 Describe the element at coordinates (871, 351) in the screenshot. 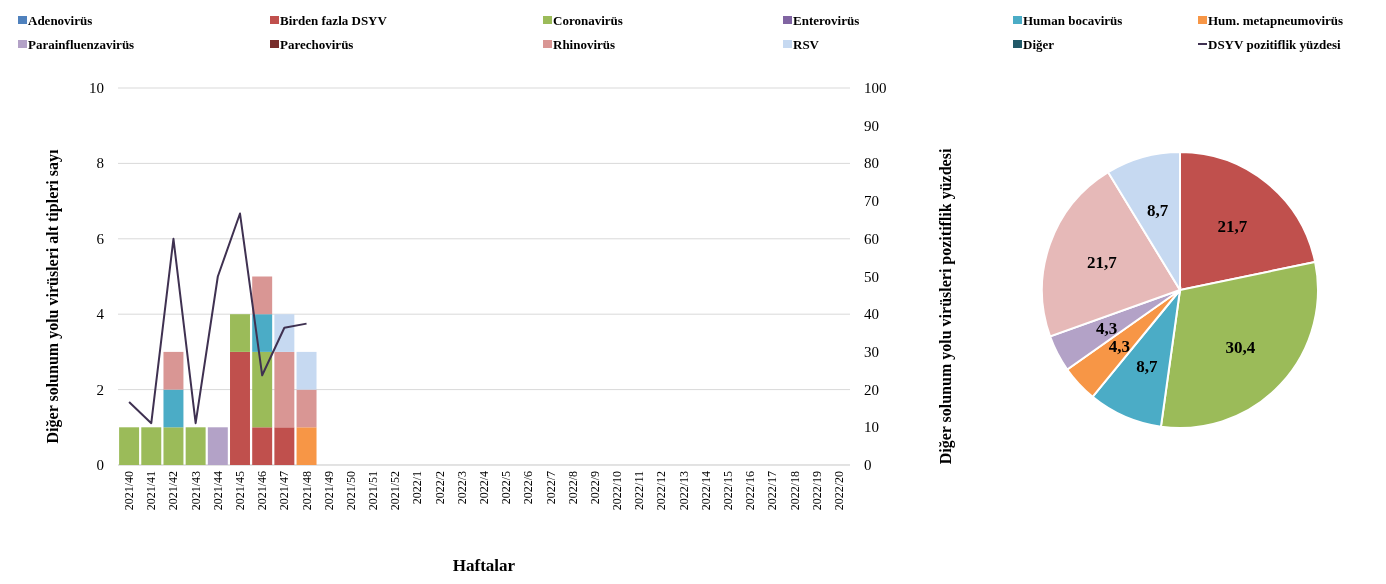

I see `y2-tick-label: 30` at that location.